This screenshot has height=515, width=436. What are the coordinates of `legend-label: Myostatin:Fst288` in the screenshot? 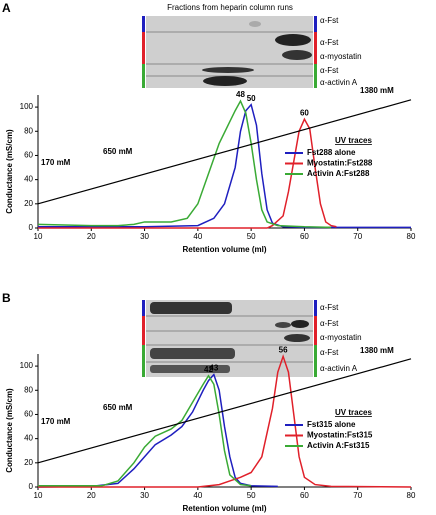 It's located at (340, 163).